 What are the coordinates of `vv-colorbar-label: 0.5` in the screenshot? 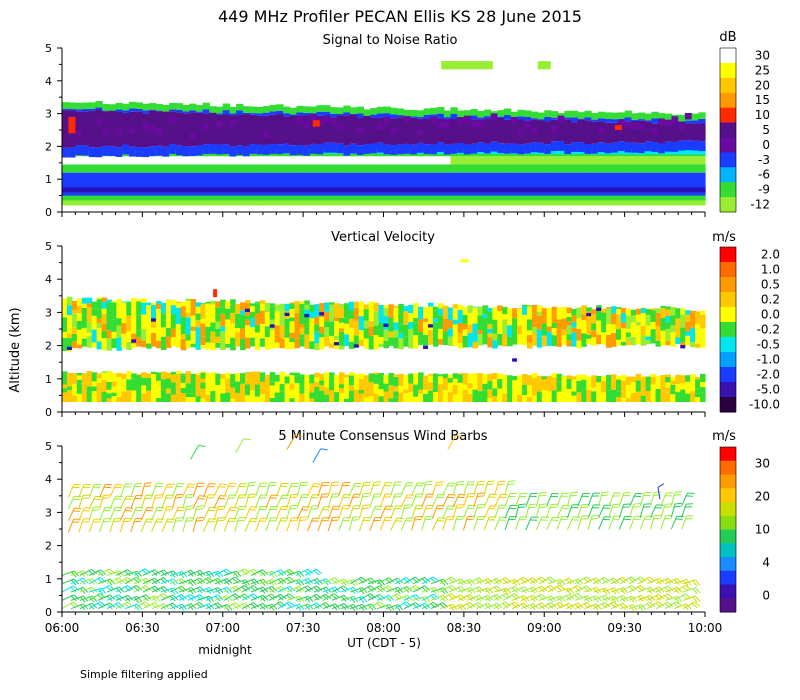 It's located at (770, 285).